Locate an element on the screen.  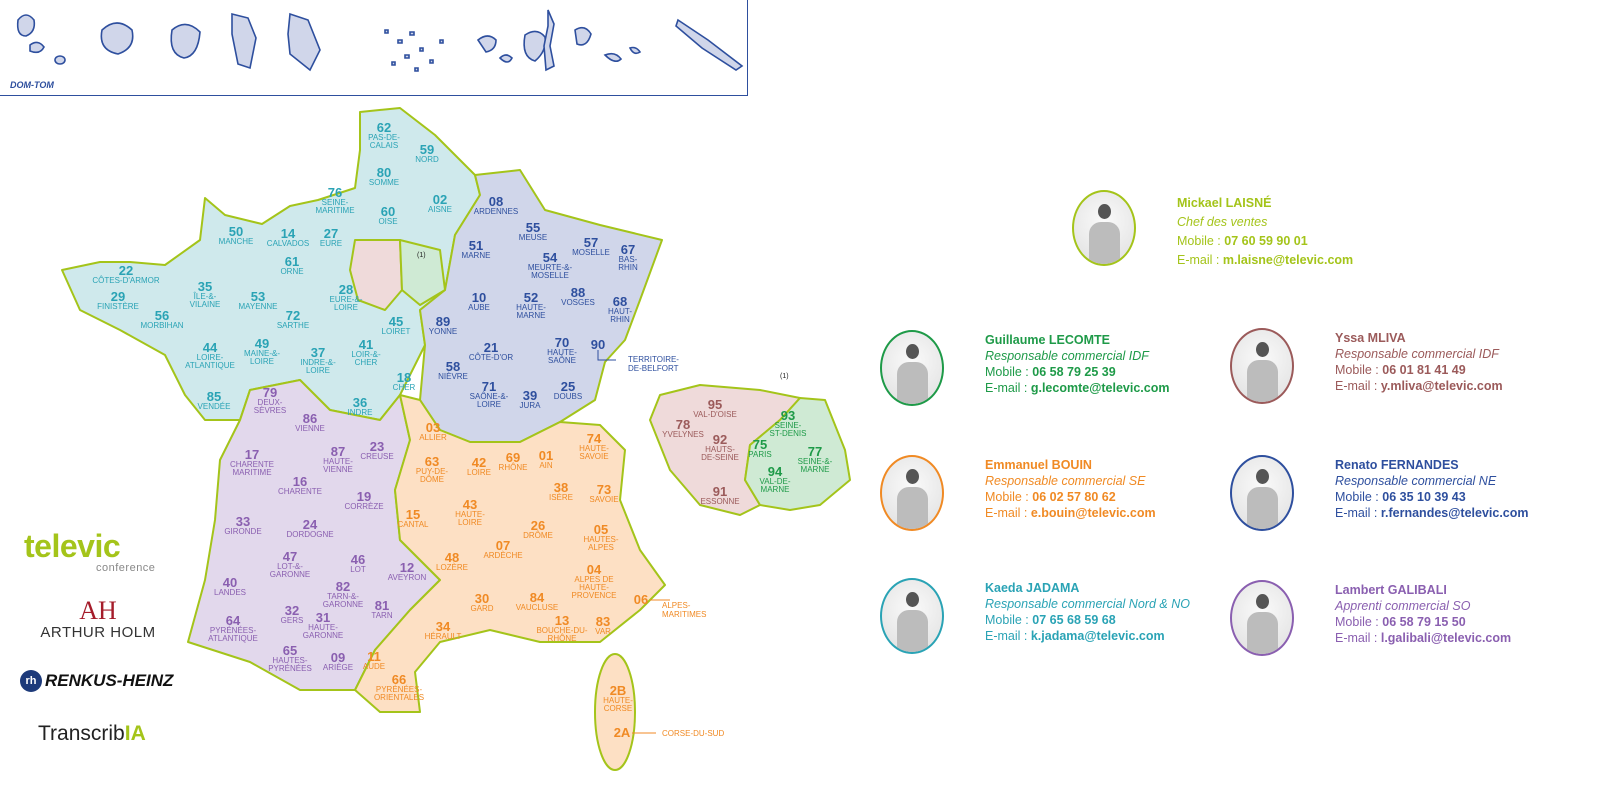
contact-email: e.bouin@televic.com is located at coordinates (1093, 513).